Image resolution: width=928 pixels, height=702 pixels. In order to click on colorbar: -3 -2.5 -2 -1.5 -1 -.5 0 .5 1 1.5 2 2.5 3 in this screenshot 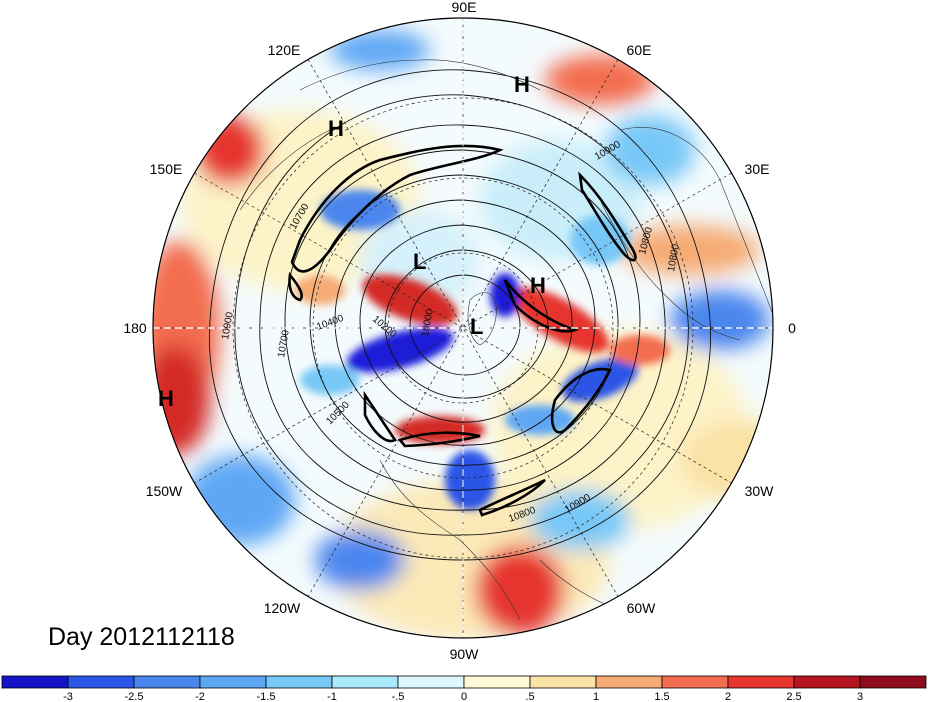, I will do `click(464, 688)`.